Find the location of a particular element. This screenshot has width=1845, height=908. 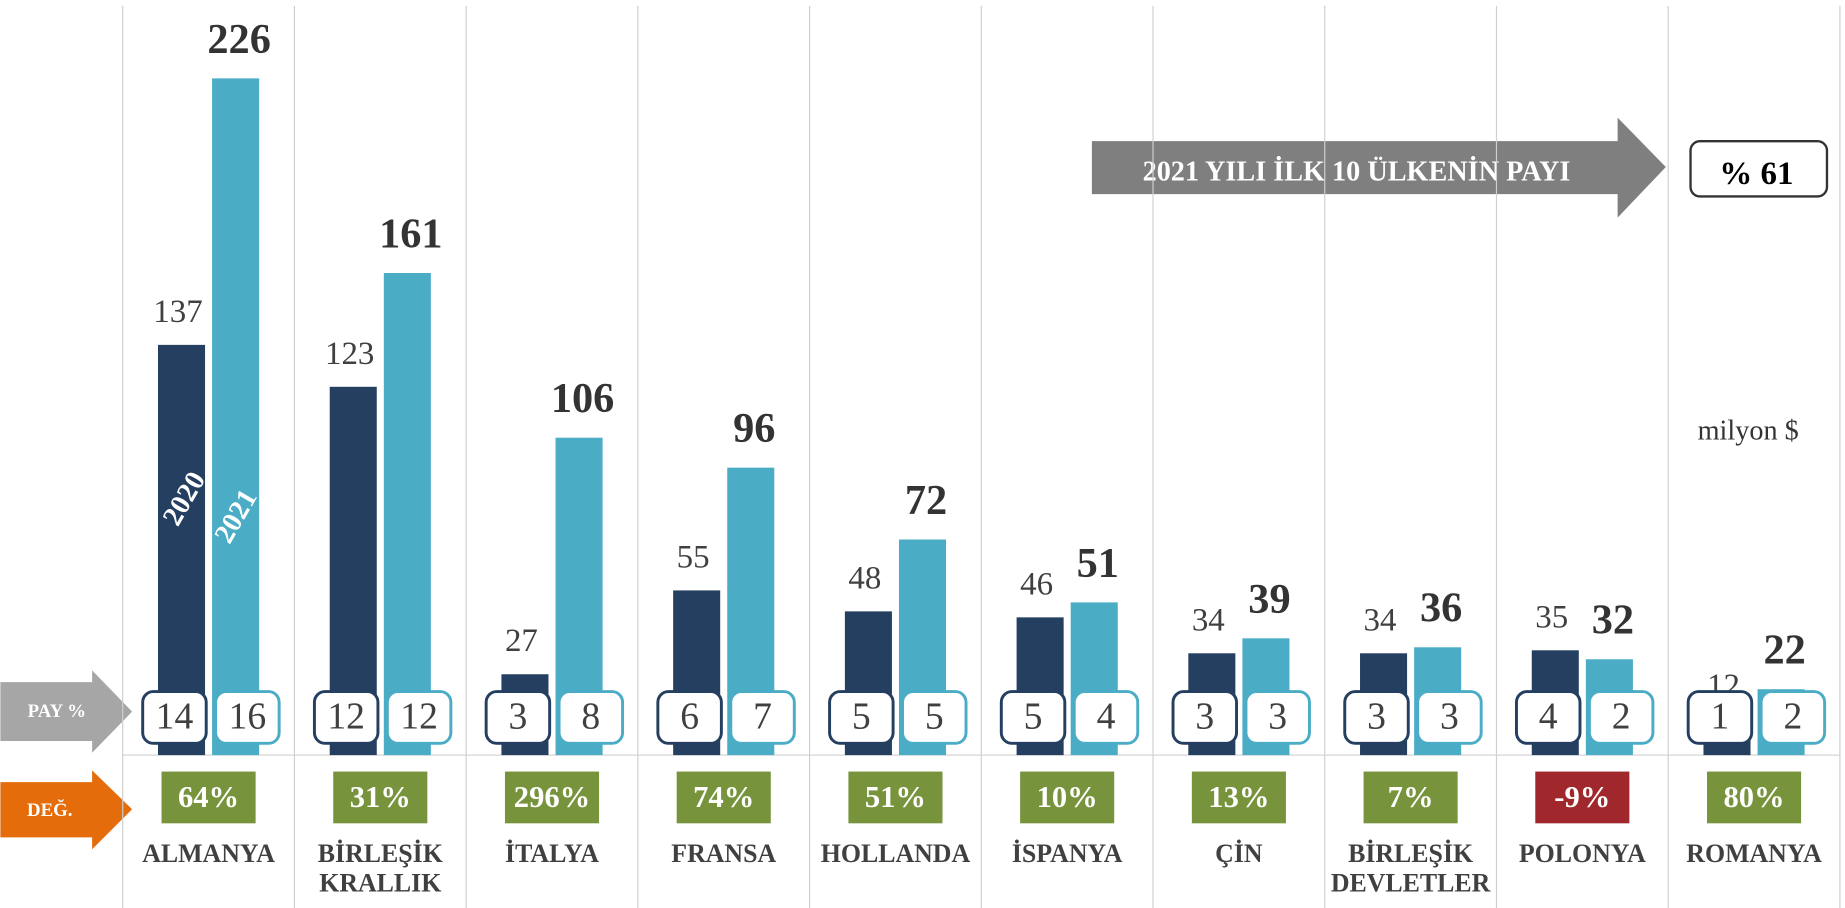

annotation: 2021 YILI İLK 10 ÜLKENİN PAYI is located at coordinates (1357, 172).